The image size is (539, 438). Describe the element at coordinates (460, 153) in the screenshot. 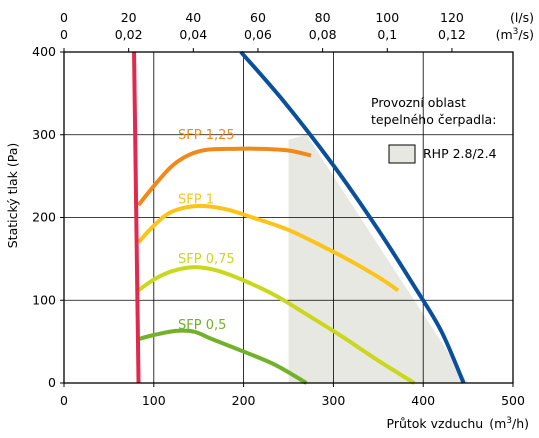

I see `legend-entry-label: RHP 2.8/2.4` at that location.